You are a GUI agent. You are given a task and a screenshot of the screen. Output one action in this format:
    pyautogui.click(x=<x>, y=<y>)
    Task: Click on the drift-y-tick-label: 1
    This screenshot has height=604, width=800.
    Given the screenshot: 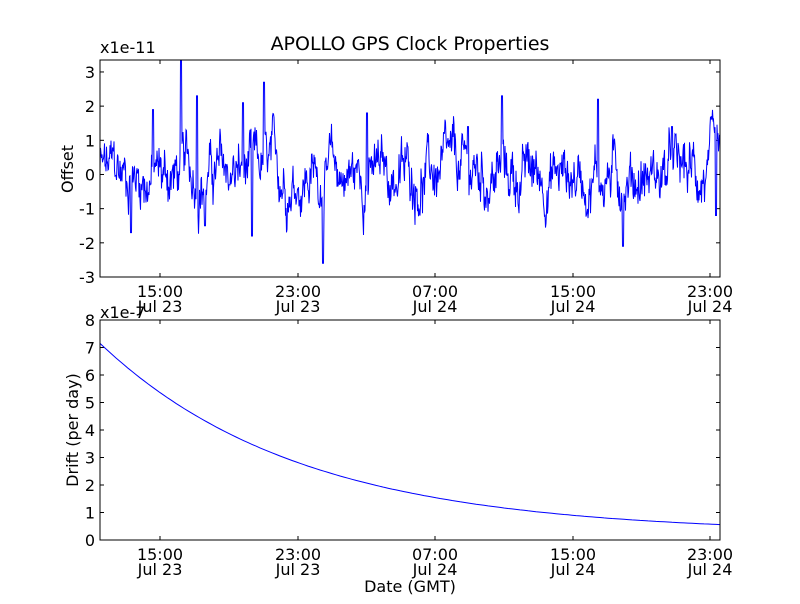 What is the action you would take?
    pyautogui.click(x=90, y=513)
    